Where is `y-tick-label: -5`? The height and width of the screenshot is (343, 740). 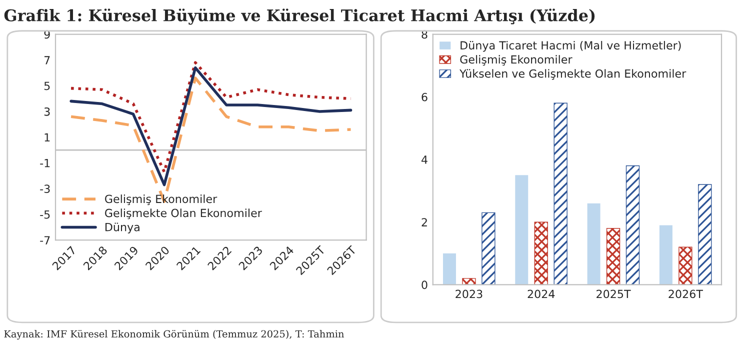 y-tick-label: -5 is located at coordinates (45, 214).